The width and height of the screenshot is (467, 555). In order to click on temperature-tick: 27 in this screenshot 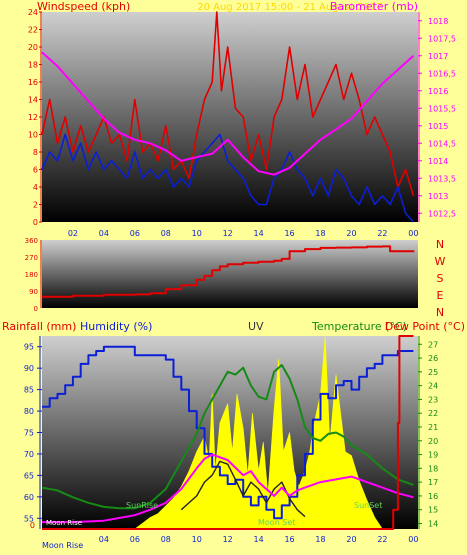, I will do `click(433, 344)`.